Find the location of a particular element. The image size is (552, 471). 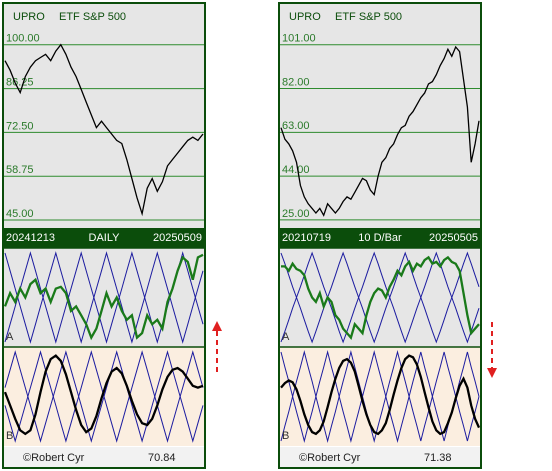

y-tick-label: 44.00 is located at coordinates (296, 170).